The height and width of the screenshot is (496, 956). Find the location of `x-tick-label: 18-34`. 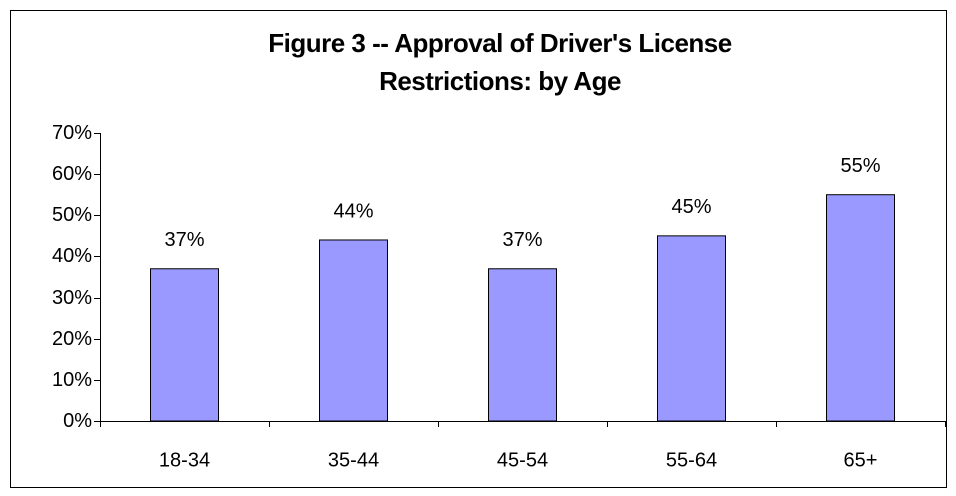

x-tick-label: 18-34 is located at coordinates (184, 460).